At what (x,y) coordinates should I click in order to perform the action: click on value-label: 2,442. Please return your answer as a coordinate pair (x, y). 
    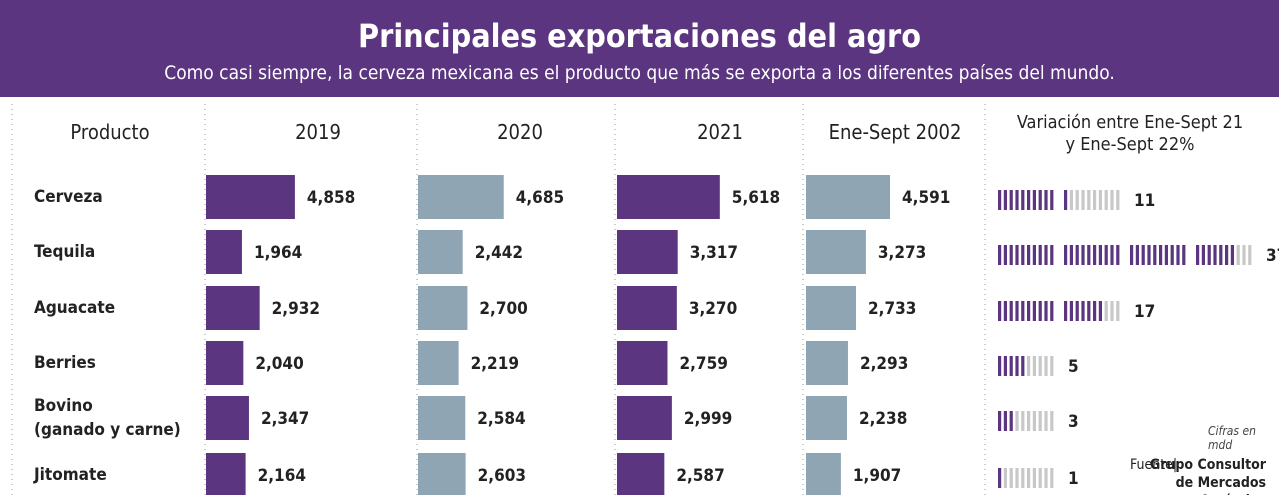
    Looking at the image, I should click on (499, 253).